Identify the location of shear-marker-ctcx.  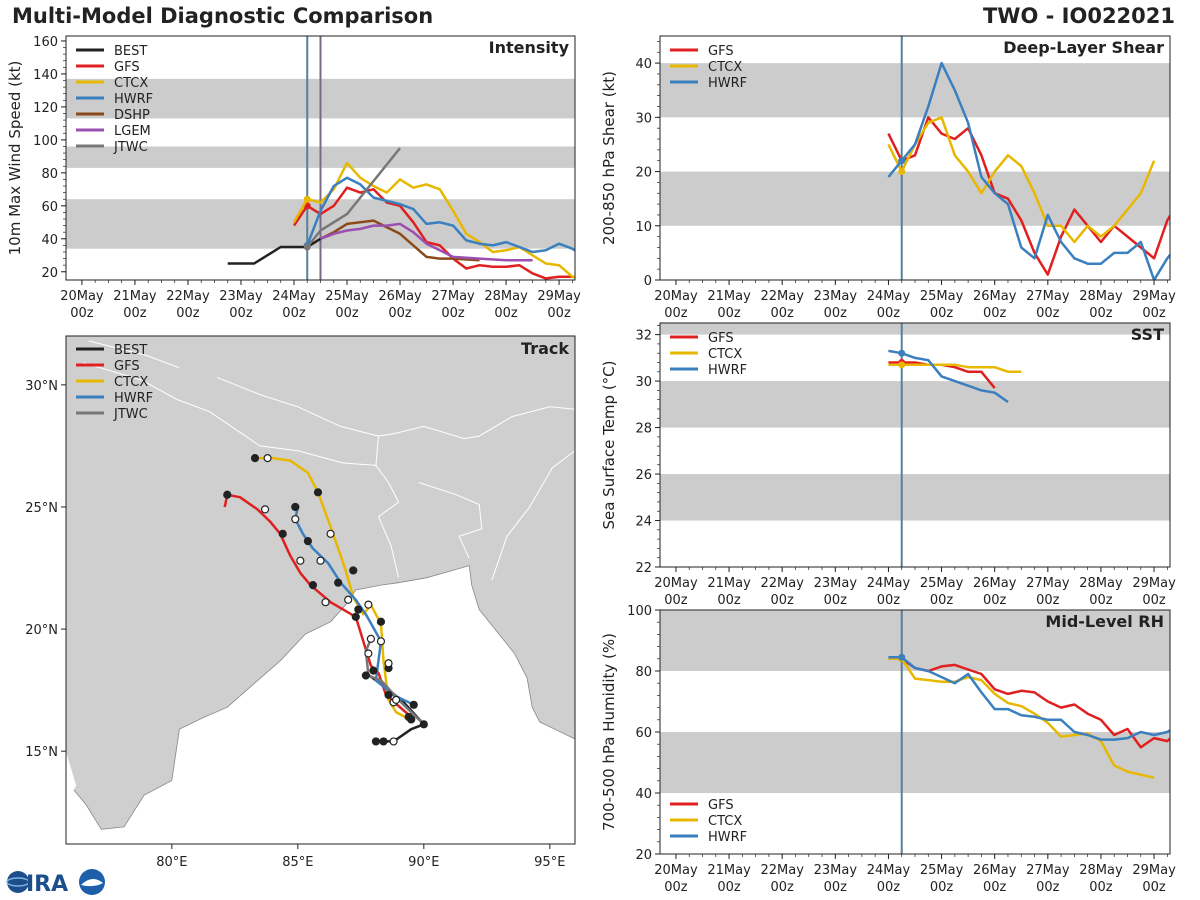
(902, 172).